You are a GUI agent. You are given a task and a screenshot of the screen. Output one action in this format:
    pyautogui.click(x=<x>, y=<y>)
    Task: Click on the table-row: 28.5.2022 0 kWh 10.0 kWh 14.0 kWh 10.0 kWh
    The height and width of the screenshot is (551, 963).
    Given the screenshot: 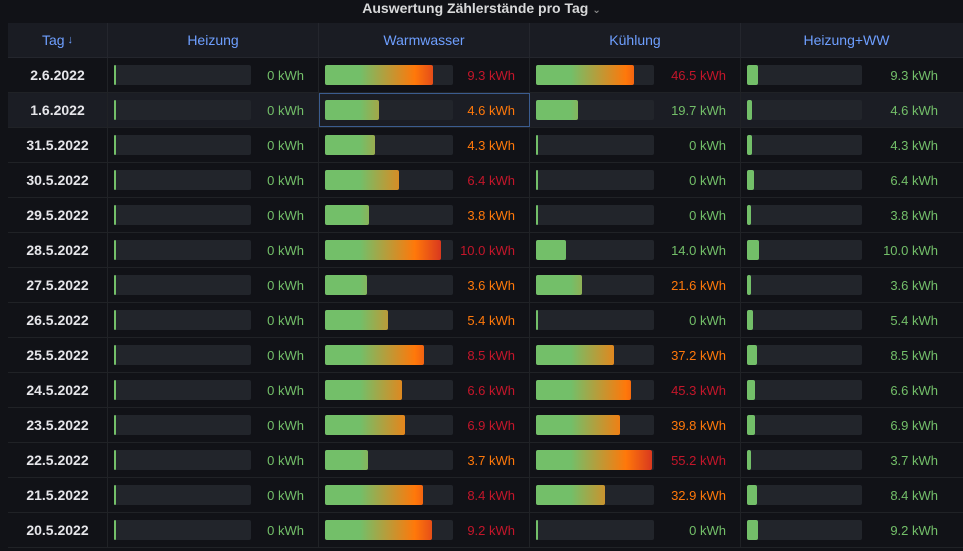 What is the action you would take?
    pyautogui.click(x=485, y=250)
    